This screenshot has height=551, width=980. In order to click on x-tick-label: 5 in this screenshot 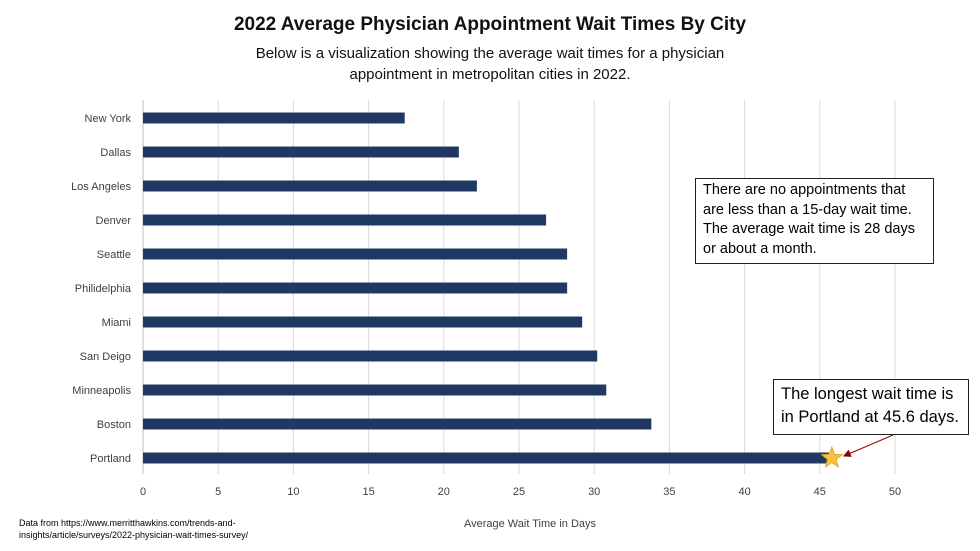, I will do `click(218, 492)`.